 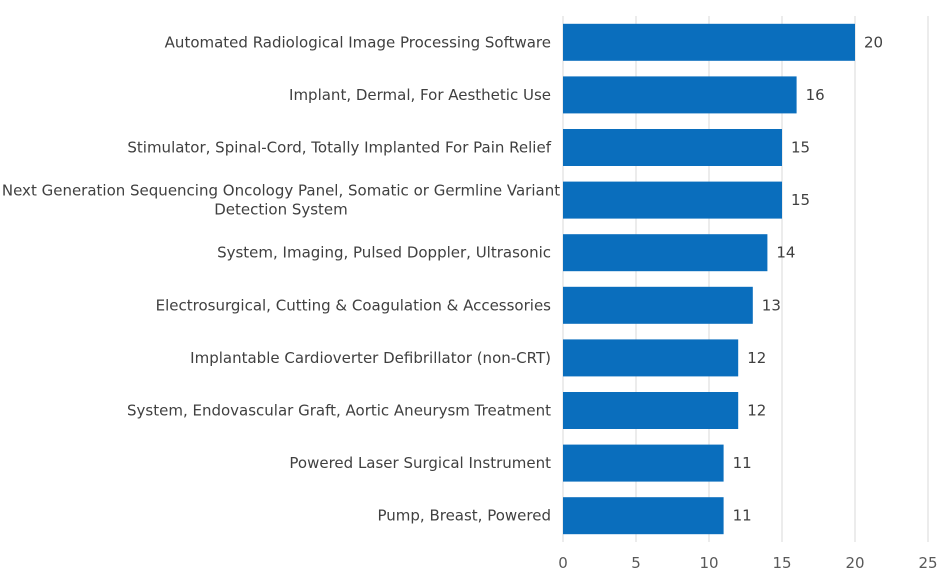 I want to click on x-tick-label: 10, so click(x=708, y=563).